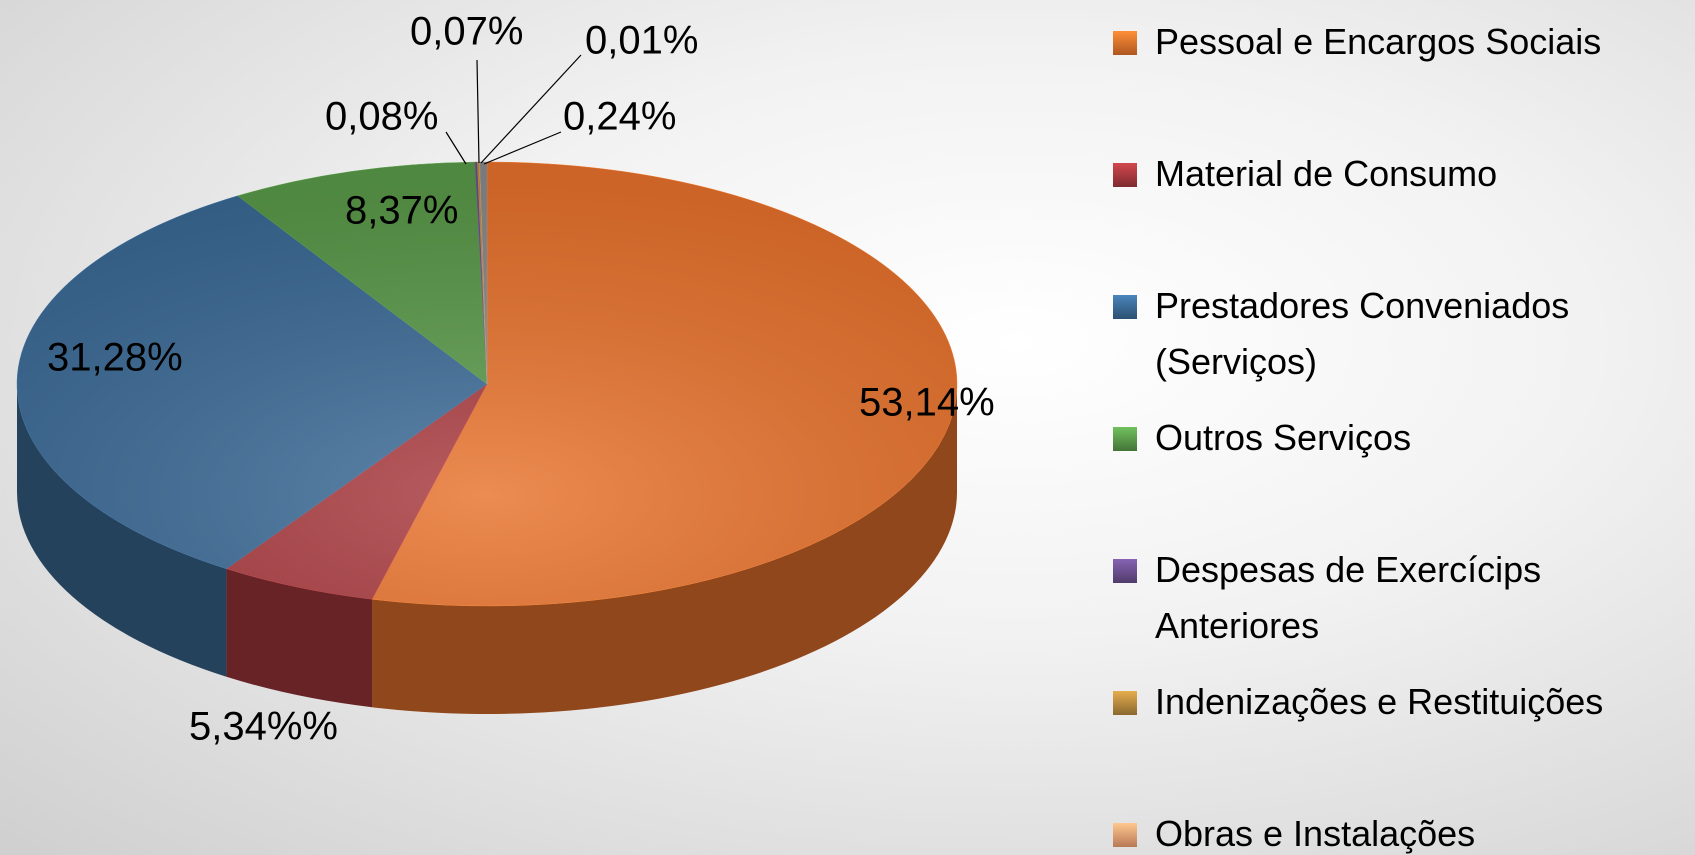 The image size is (1695, 855). Describe the element at coordinates (641, 41) in the screenshot. I see `data-label: 0,01%` at that location.